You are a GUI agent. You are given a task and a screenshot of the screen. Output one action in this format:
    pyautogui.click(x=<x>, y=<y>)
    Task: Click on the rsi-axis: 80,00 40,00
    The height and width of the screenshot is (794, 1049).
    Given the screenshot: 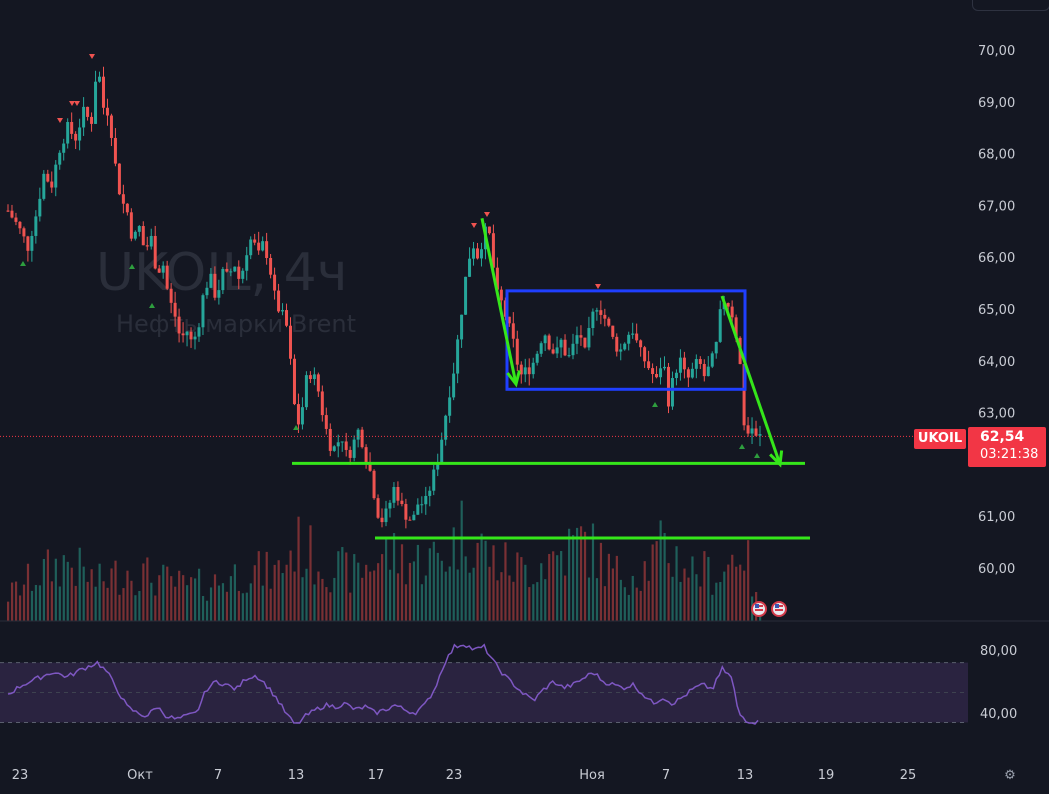 What is the action you would take?
    pyautogui.click(x=998, y=683)
    